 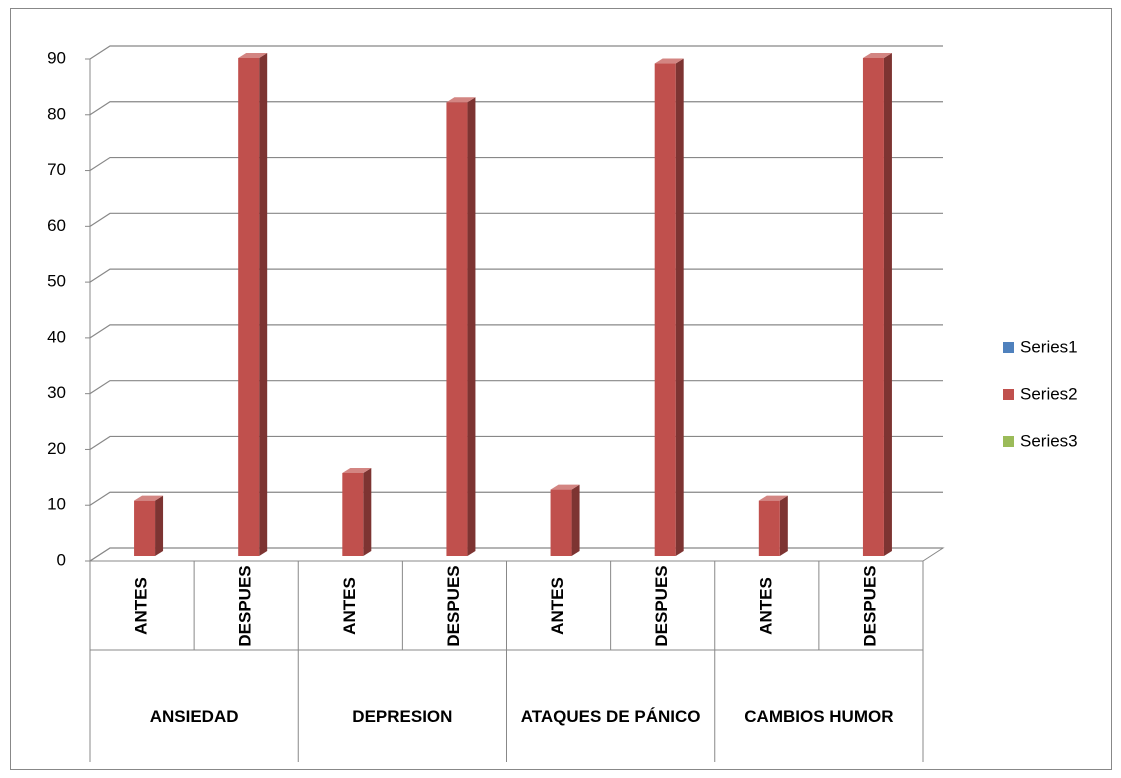 I want to click on y-tick-label: 80, so click(x=56, y=113).